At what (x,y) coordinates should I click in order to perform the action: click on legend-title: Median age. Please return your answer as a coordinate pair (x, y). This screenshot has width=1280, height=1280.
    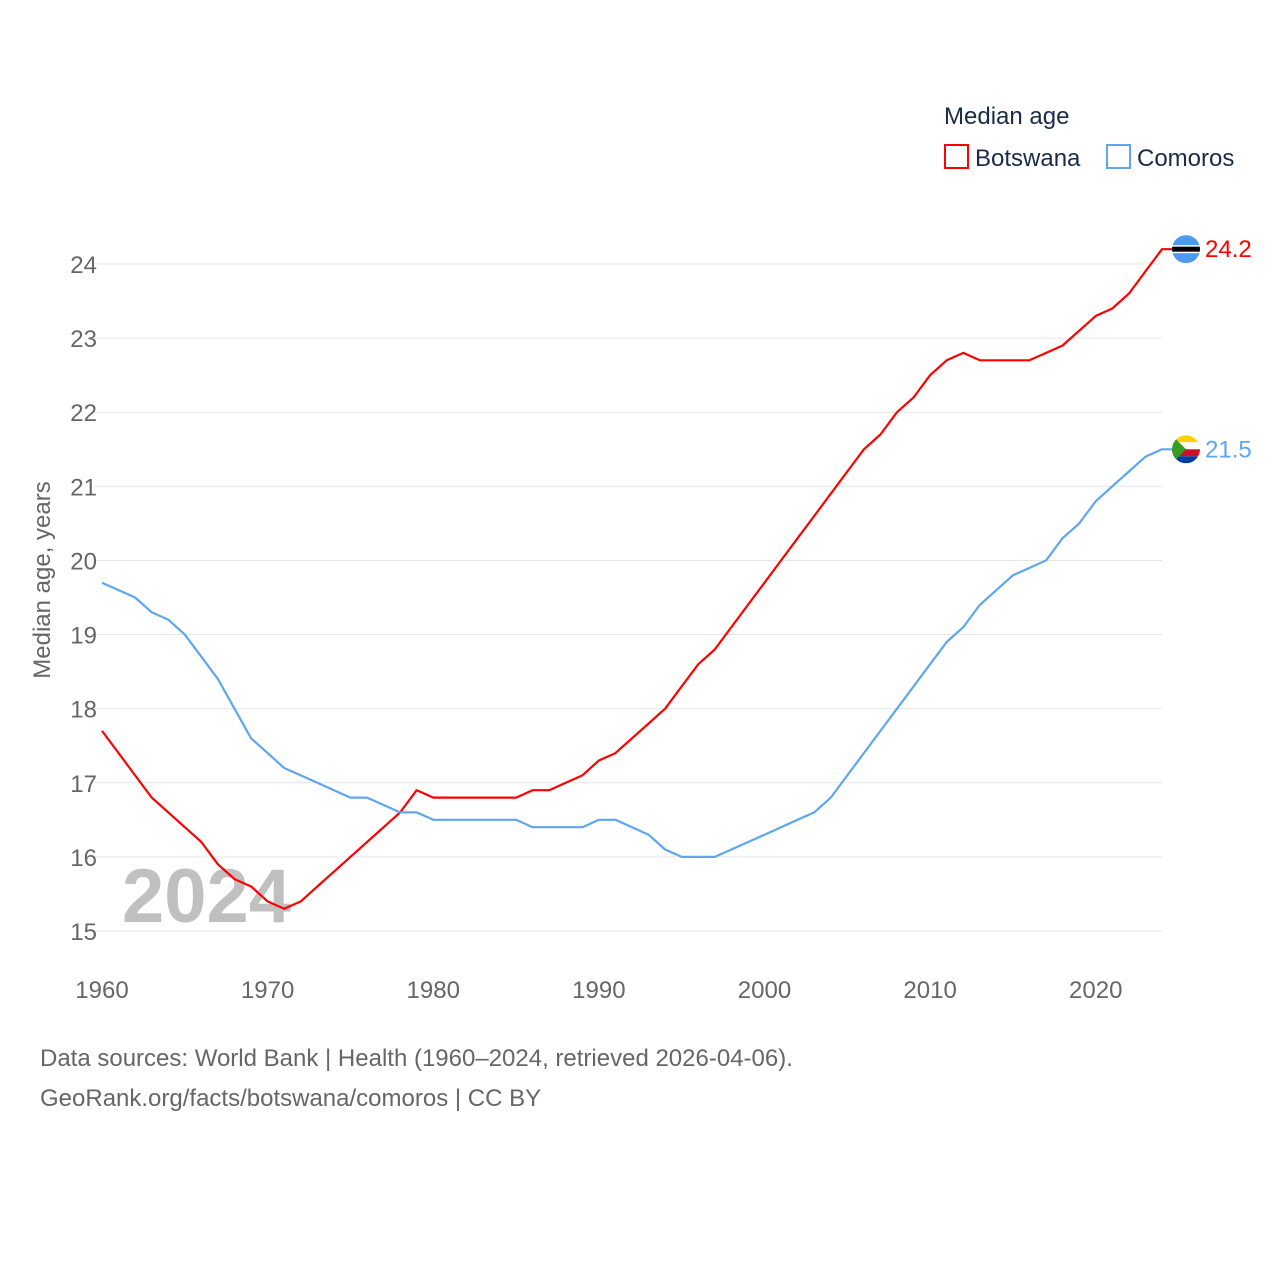
    Looking at the image, I should click on (1006, 116).